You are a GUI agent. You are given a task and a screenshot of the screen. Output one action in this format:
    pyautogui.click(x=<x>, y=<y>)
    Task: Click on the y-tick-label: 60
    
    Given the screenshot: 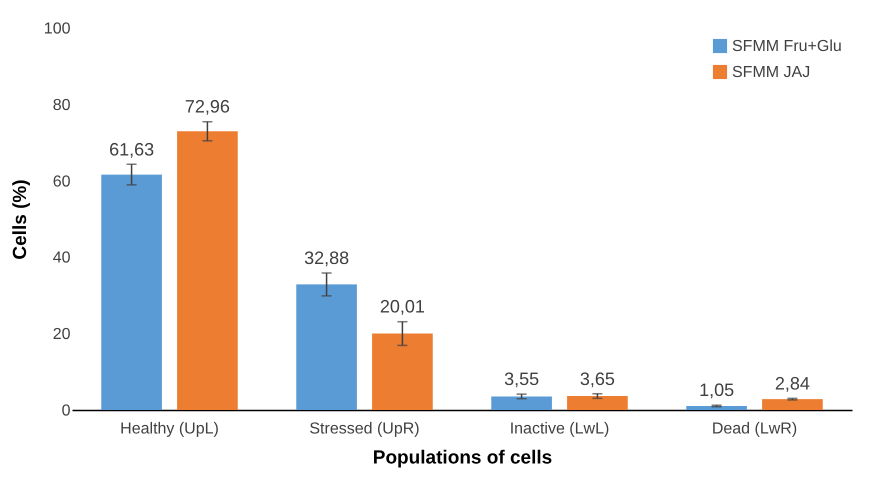 What is the action you would take?
    pyautogui.click(x=61, y=181)
    